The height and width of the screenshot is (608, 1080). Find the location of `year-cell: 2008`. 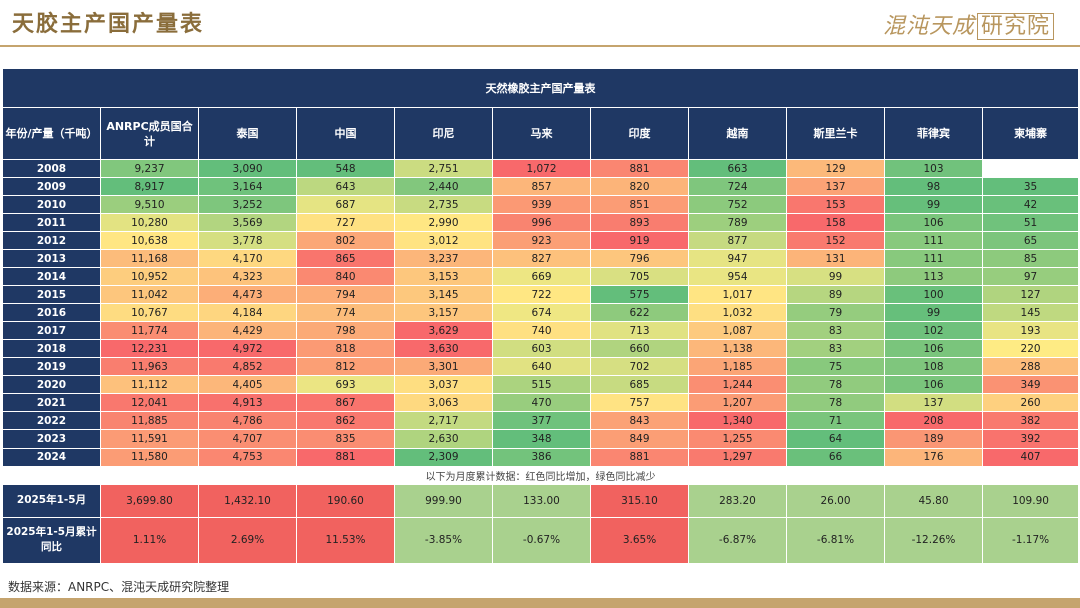

year-cell: 2008 is located at coordinates (51, 168).